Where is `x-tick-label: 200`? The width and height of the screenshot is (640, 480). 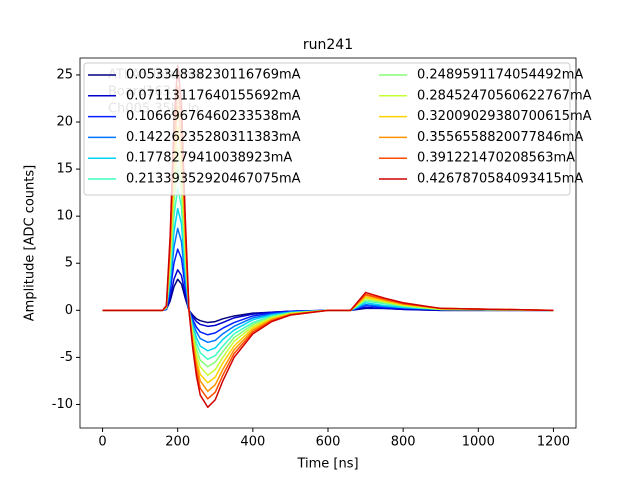
x-tick-label: 200 is located at coordinates (177, 442).